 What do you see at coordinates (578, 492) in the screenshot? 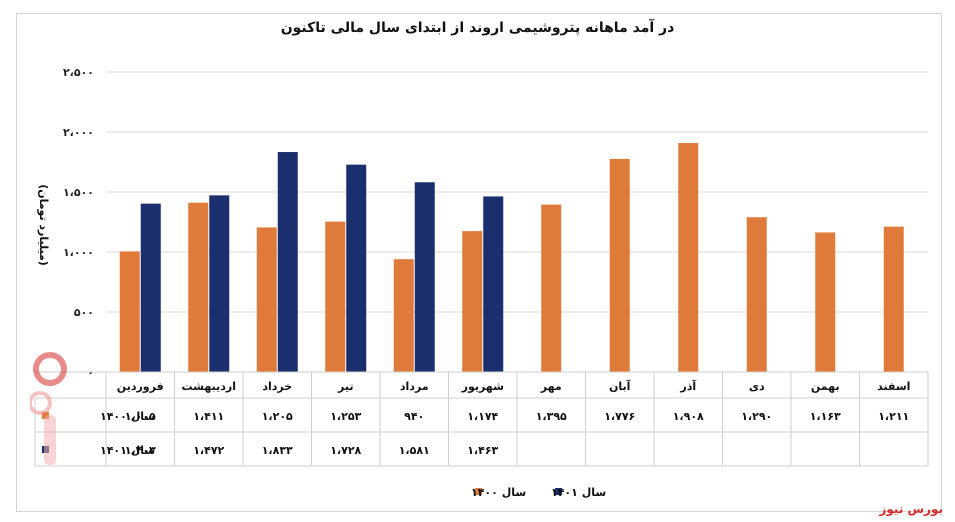
I see `legend-label: سال ۱۴۰۱` at bounding box center [578, 492].